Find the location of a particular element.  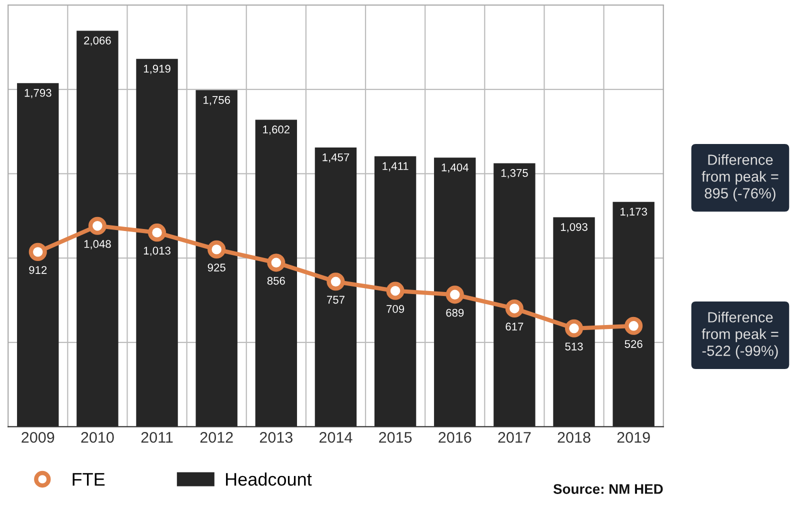

data-label: 1,602 is located at coordinates (276, 130).